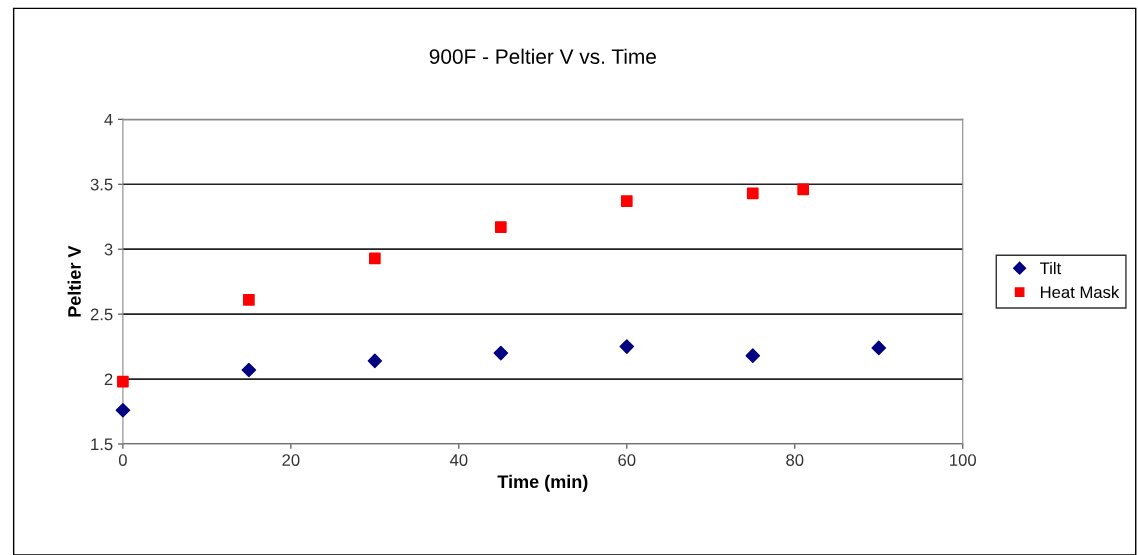 This screenshot has width=1138, height=555. I want to click on chart-title: 900F - Peltier V vs. Time, so click(542, 56).